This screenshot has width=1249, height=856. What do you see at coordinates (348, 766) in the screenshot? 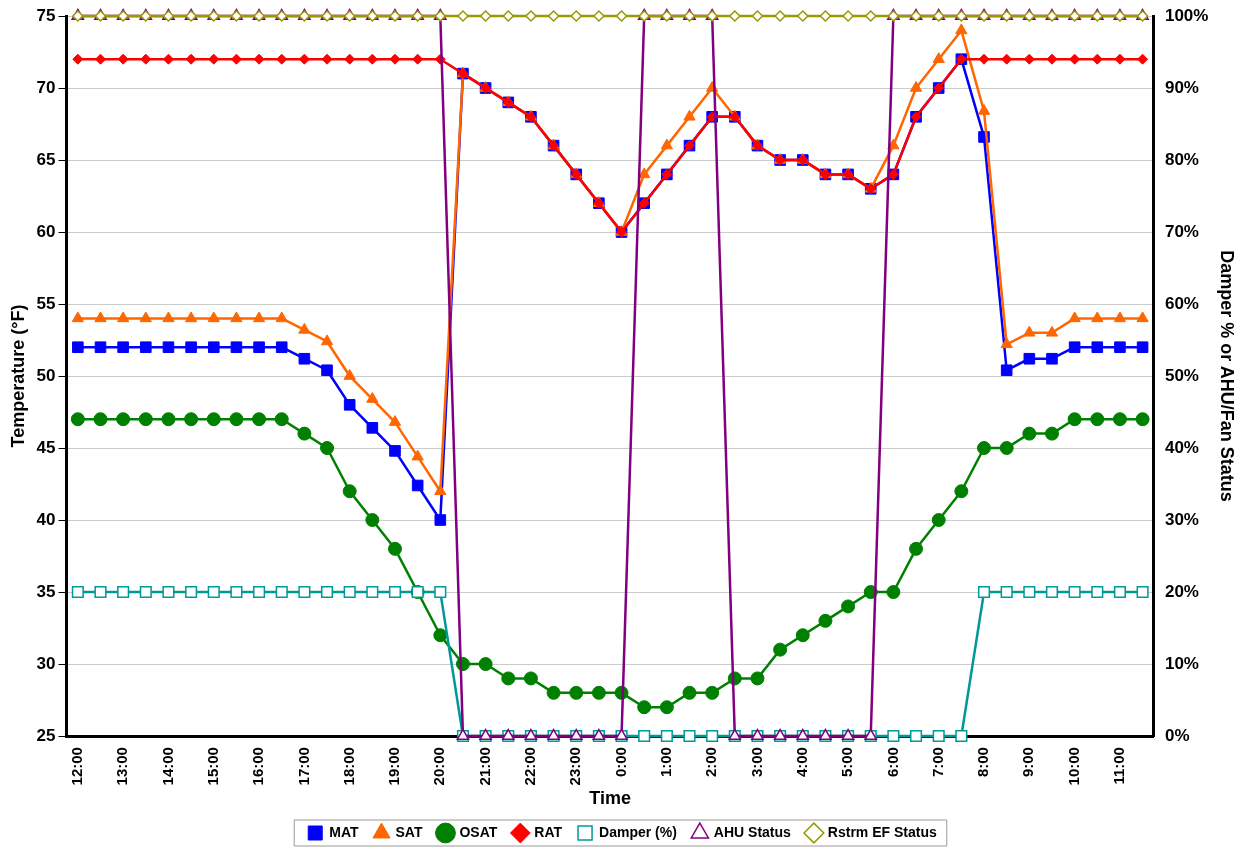
I see `x-tick-label: 18:00` at bounding box center [348, 766].